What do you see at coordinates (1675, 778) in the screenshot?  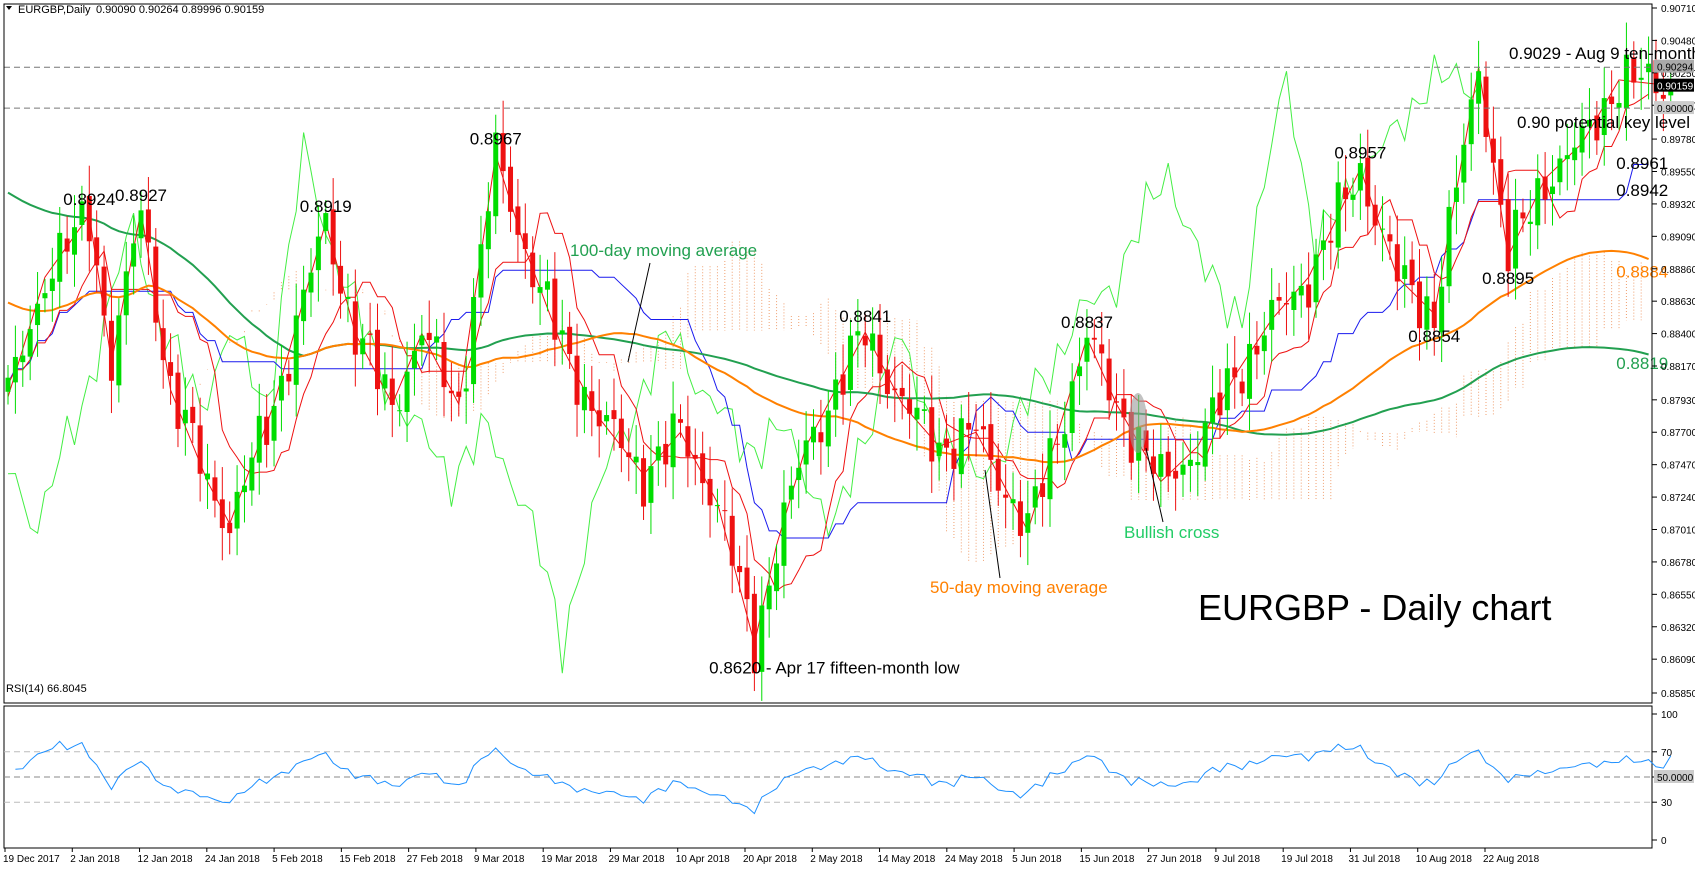 I see `rsi-tick-label: 50.0000` at bounding box center [1675, 778].